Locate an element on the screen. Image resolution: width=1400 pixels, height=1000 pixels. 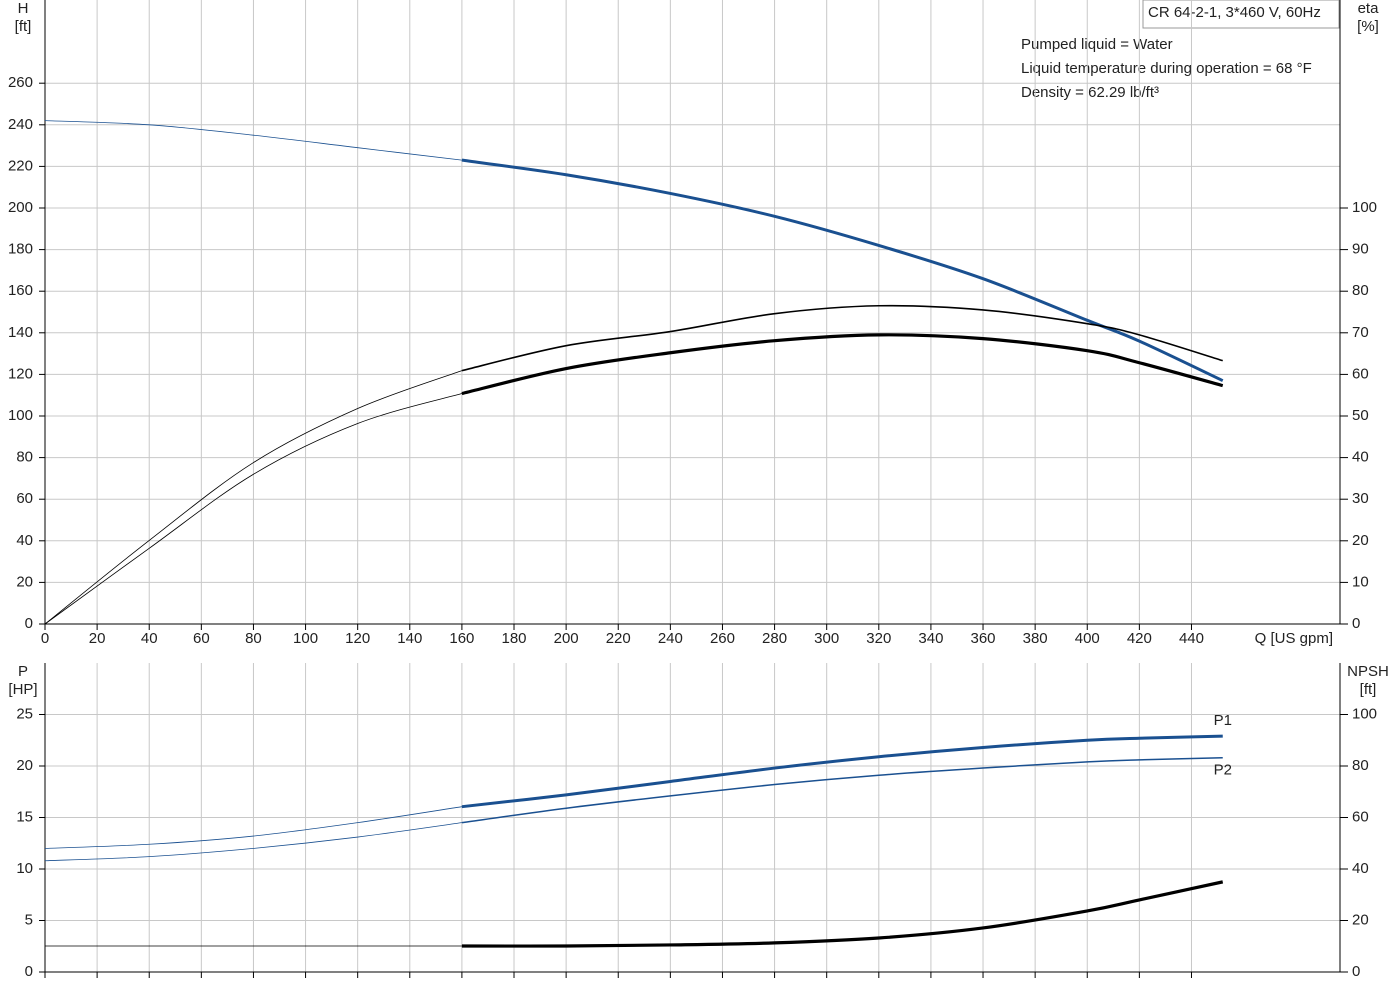
y2-axis-label: [ft] is located at coordinates (1368, 689).